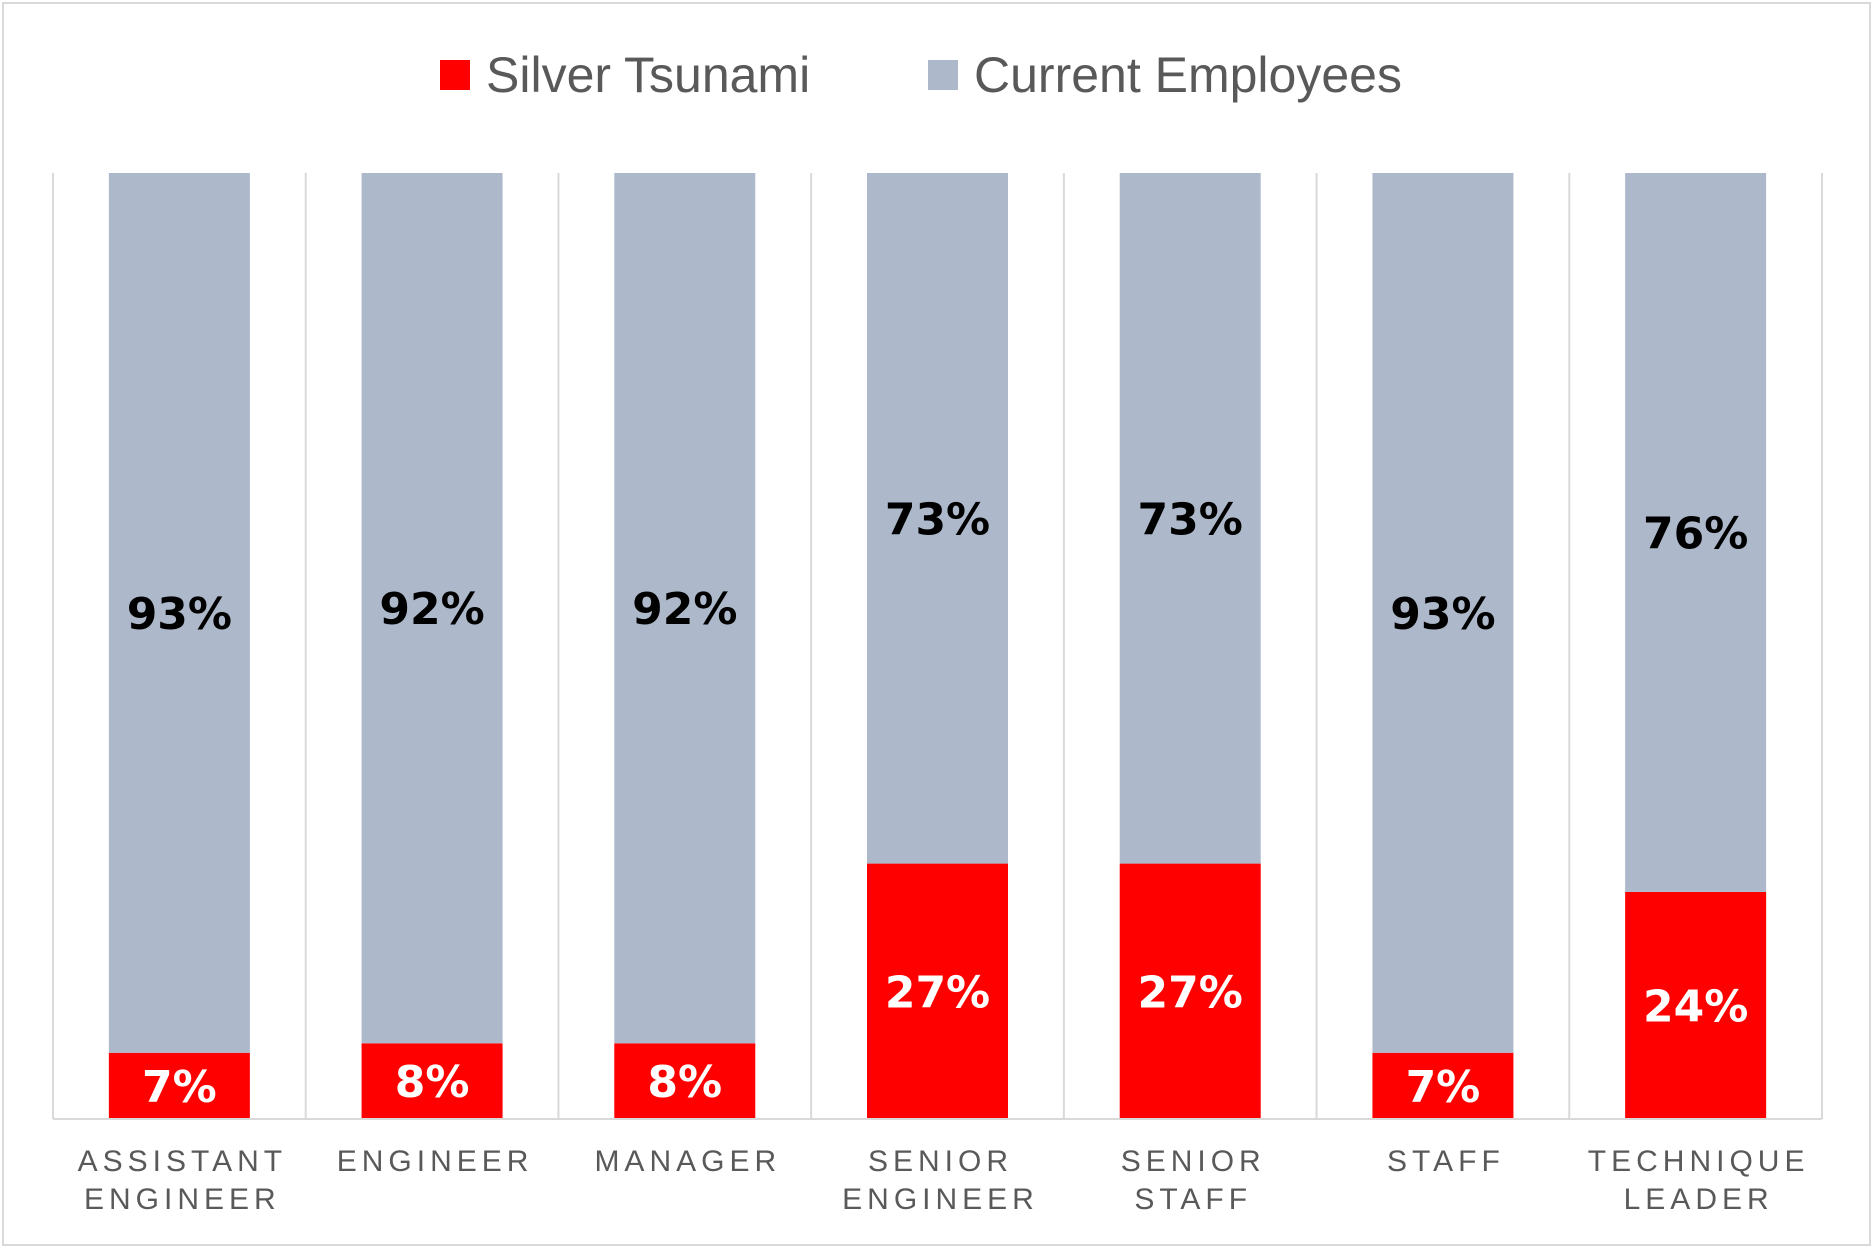  Describe the element at coordinates (1193, 1180) in the screenshot. I see `category-label-5: SENIOR STAFF` at that location.